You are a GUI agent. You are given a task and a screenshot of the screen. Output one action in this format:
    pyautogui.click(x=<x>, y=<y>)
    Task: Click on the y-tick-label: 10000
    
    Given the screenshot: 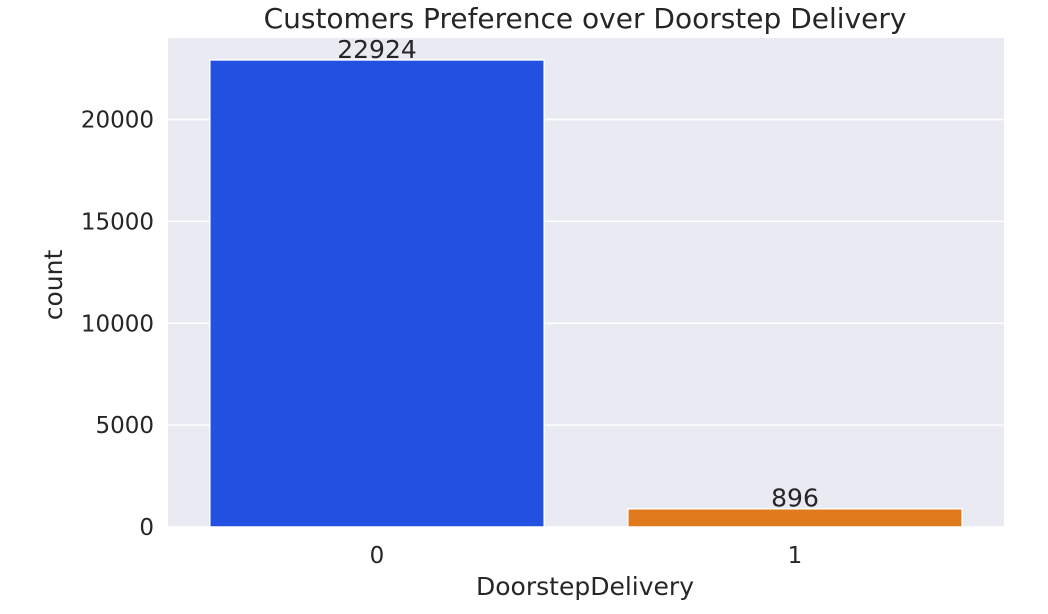 What is the action you would take?
    pyautogui.click(x=117, y=324)
    